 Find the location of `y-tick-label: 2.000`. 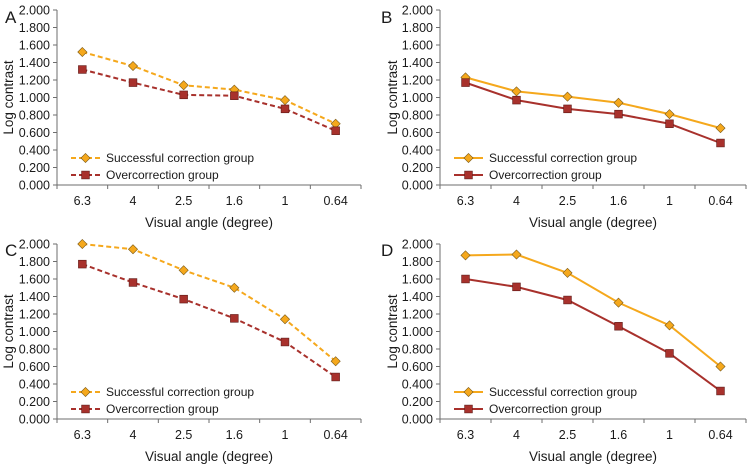

y-tick-label: 2.000 is located at coordinates (34, 10).